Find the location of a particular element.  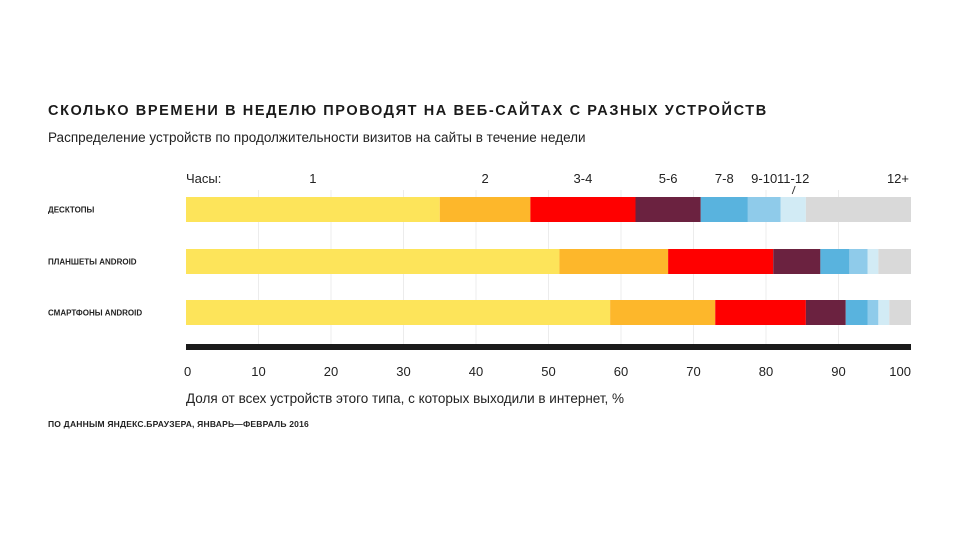

tick-label: 10 is located at coordinates (258, 371).